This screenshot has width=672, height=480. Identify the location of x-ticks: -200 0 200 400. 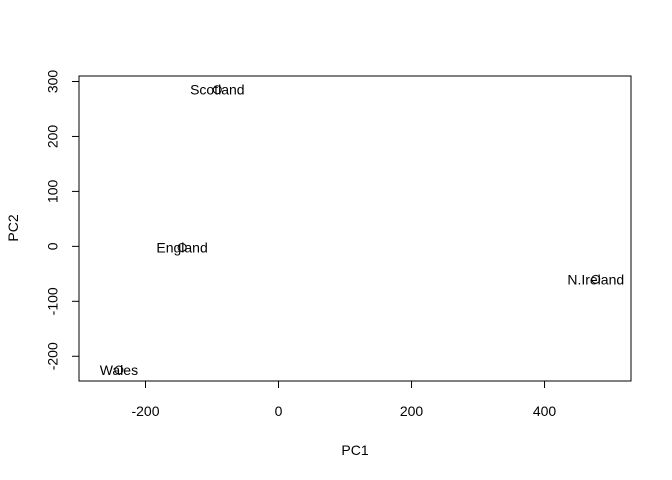
(343, 400).